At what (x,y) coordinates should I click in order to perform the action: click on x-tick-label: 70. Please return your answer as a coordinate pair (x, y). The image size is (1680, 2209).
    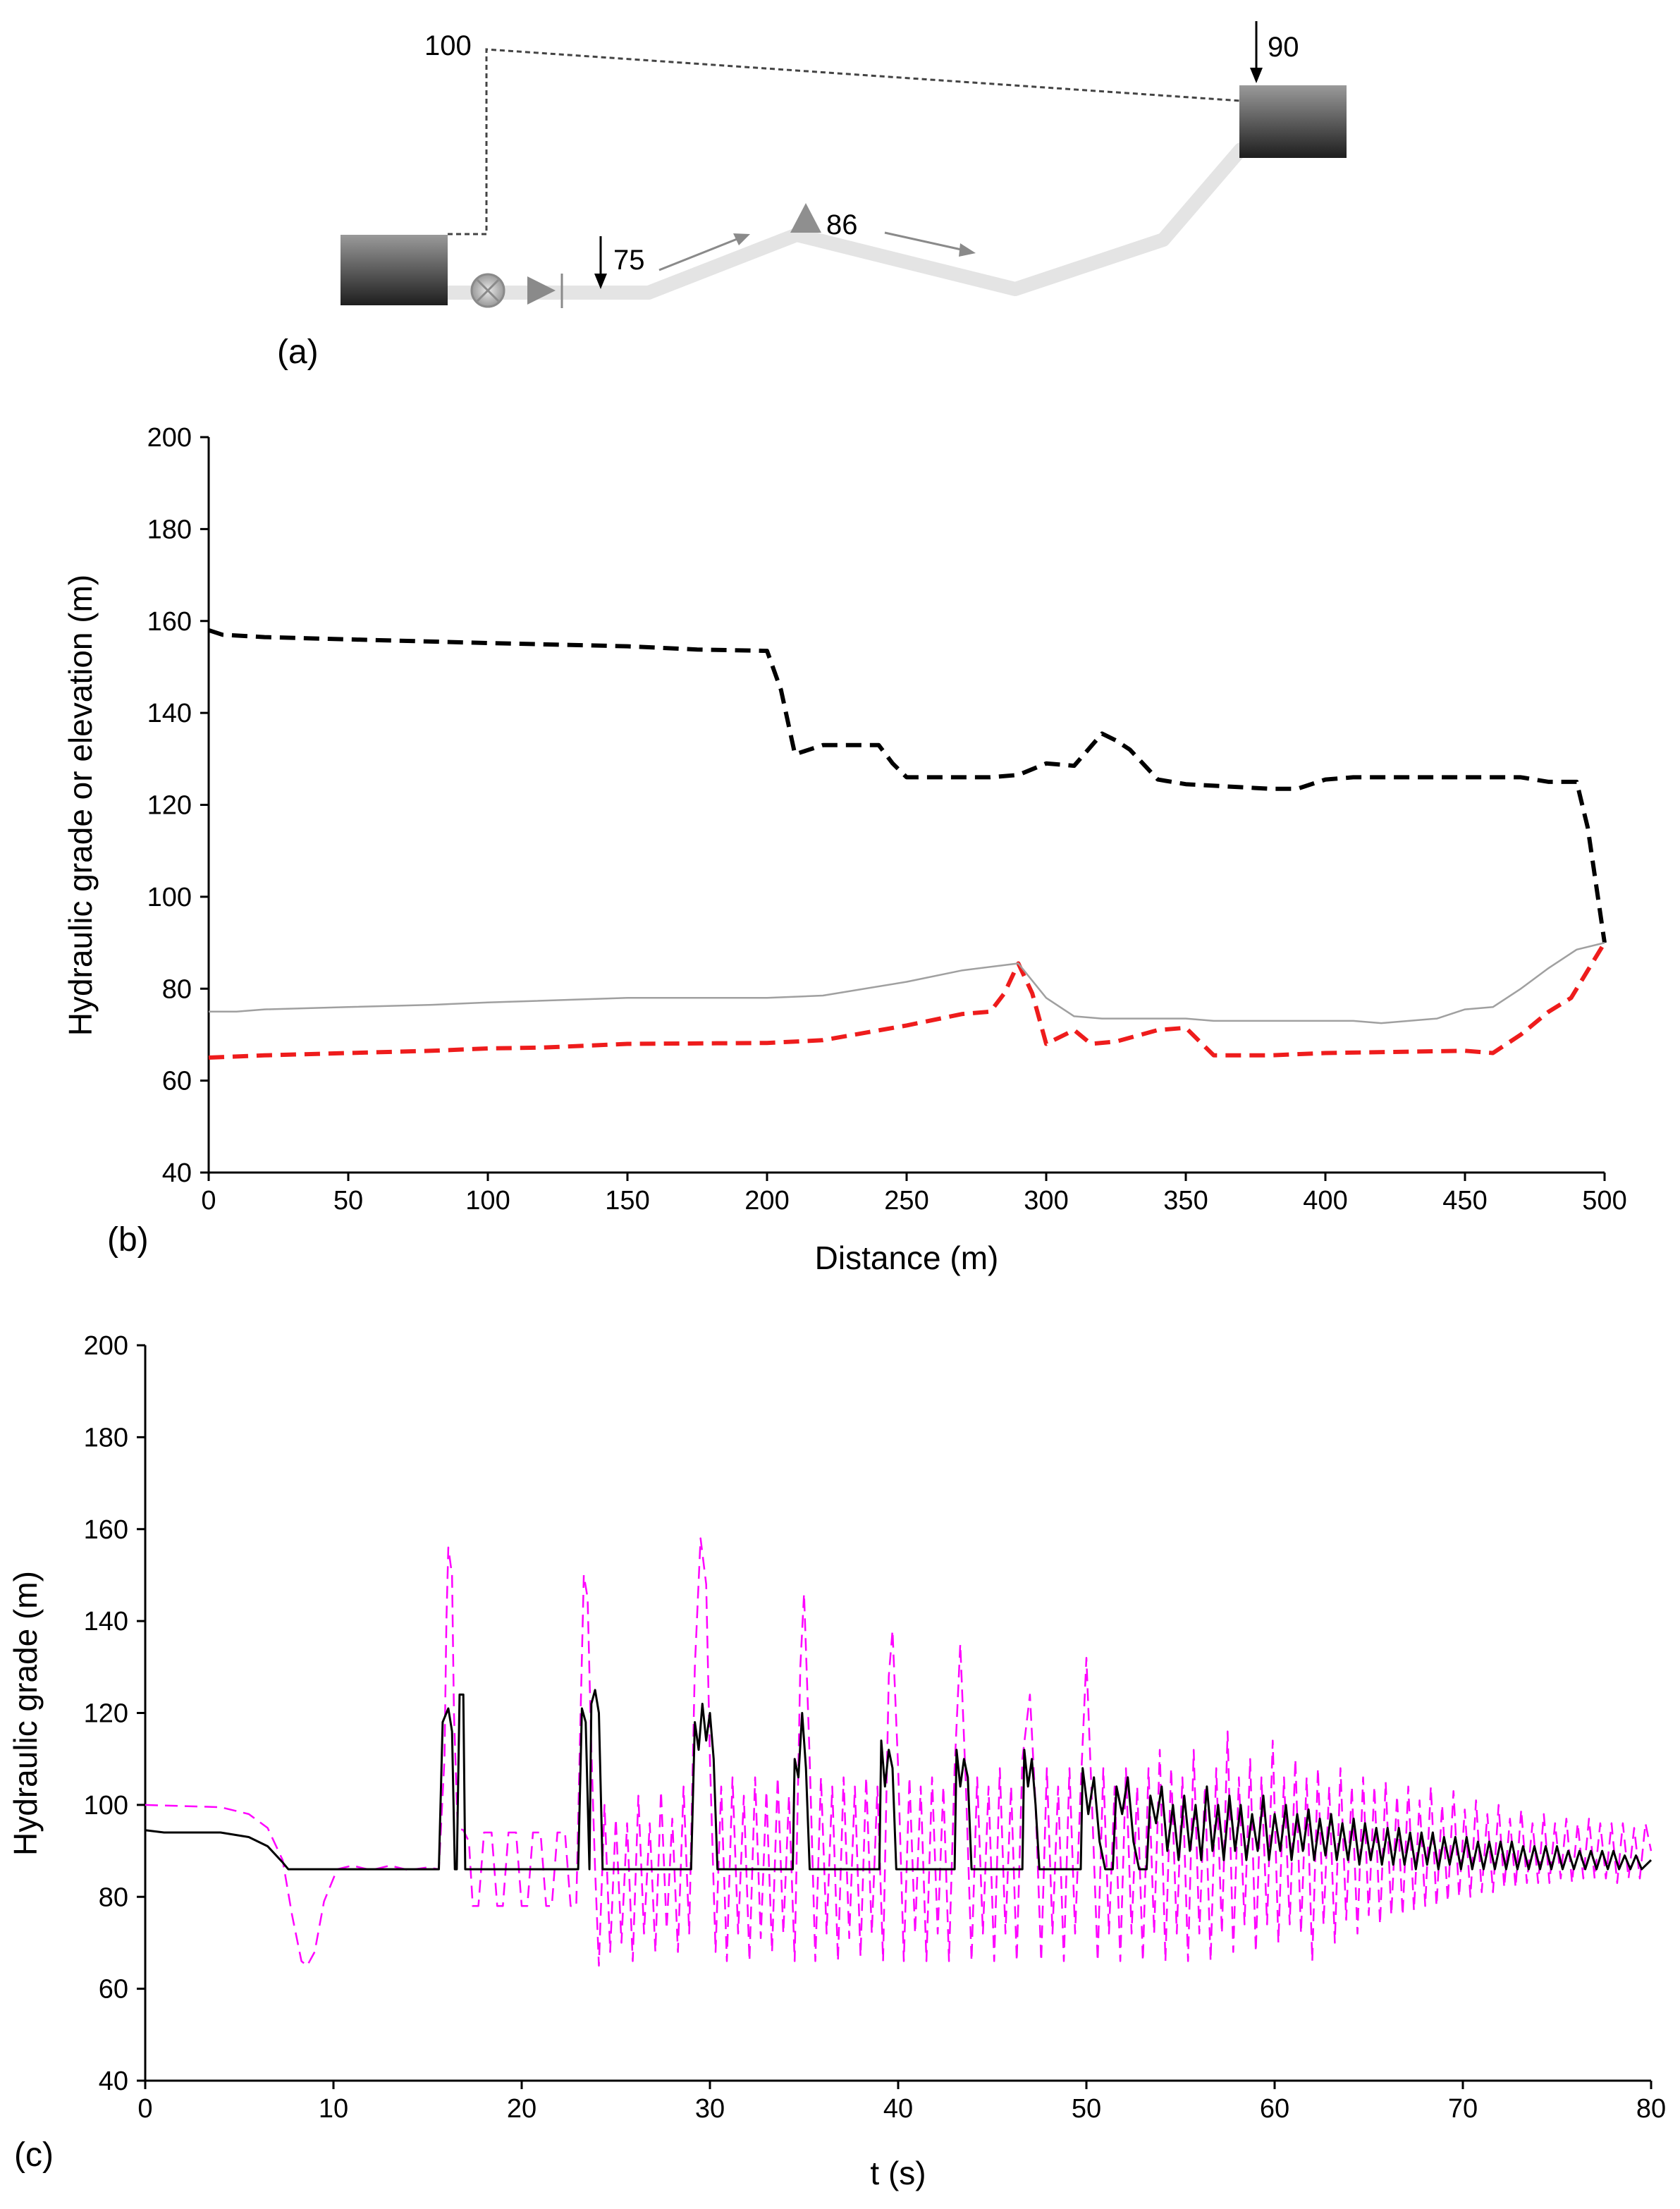
    Looking at the image, I should click on (1463, 2109).